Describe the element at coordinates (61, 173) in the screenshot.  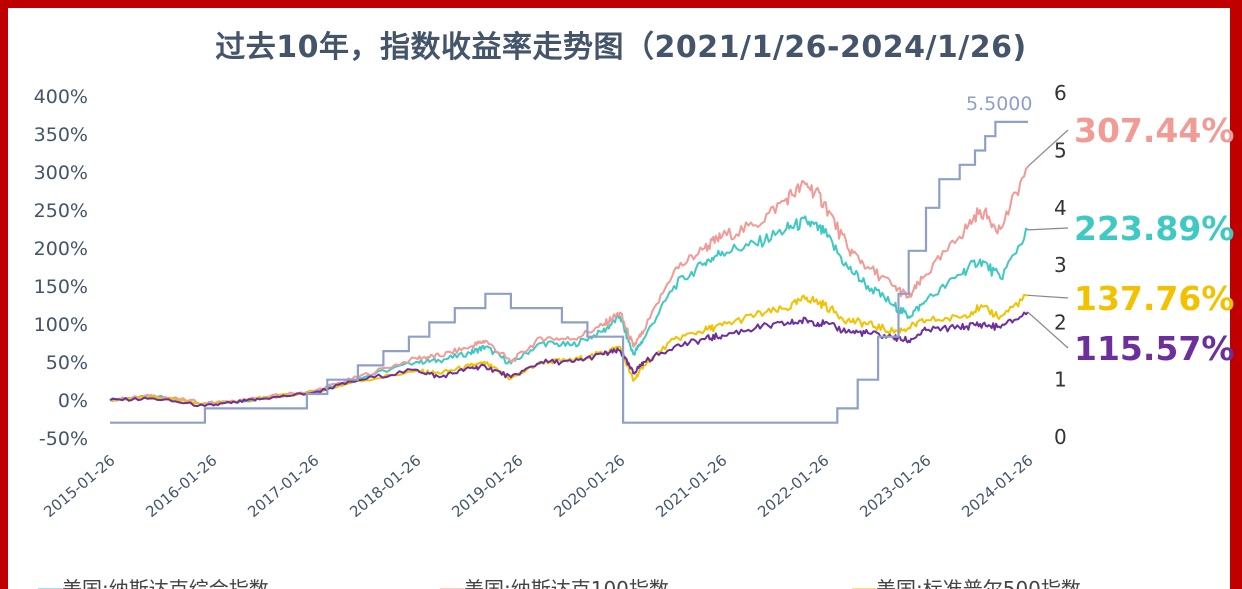
I see `y-left-tick-label: 300%` at that location.